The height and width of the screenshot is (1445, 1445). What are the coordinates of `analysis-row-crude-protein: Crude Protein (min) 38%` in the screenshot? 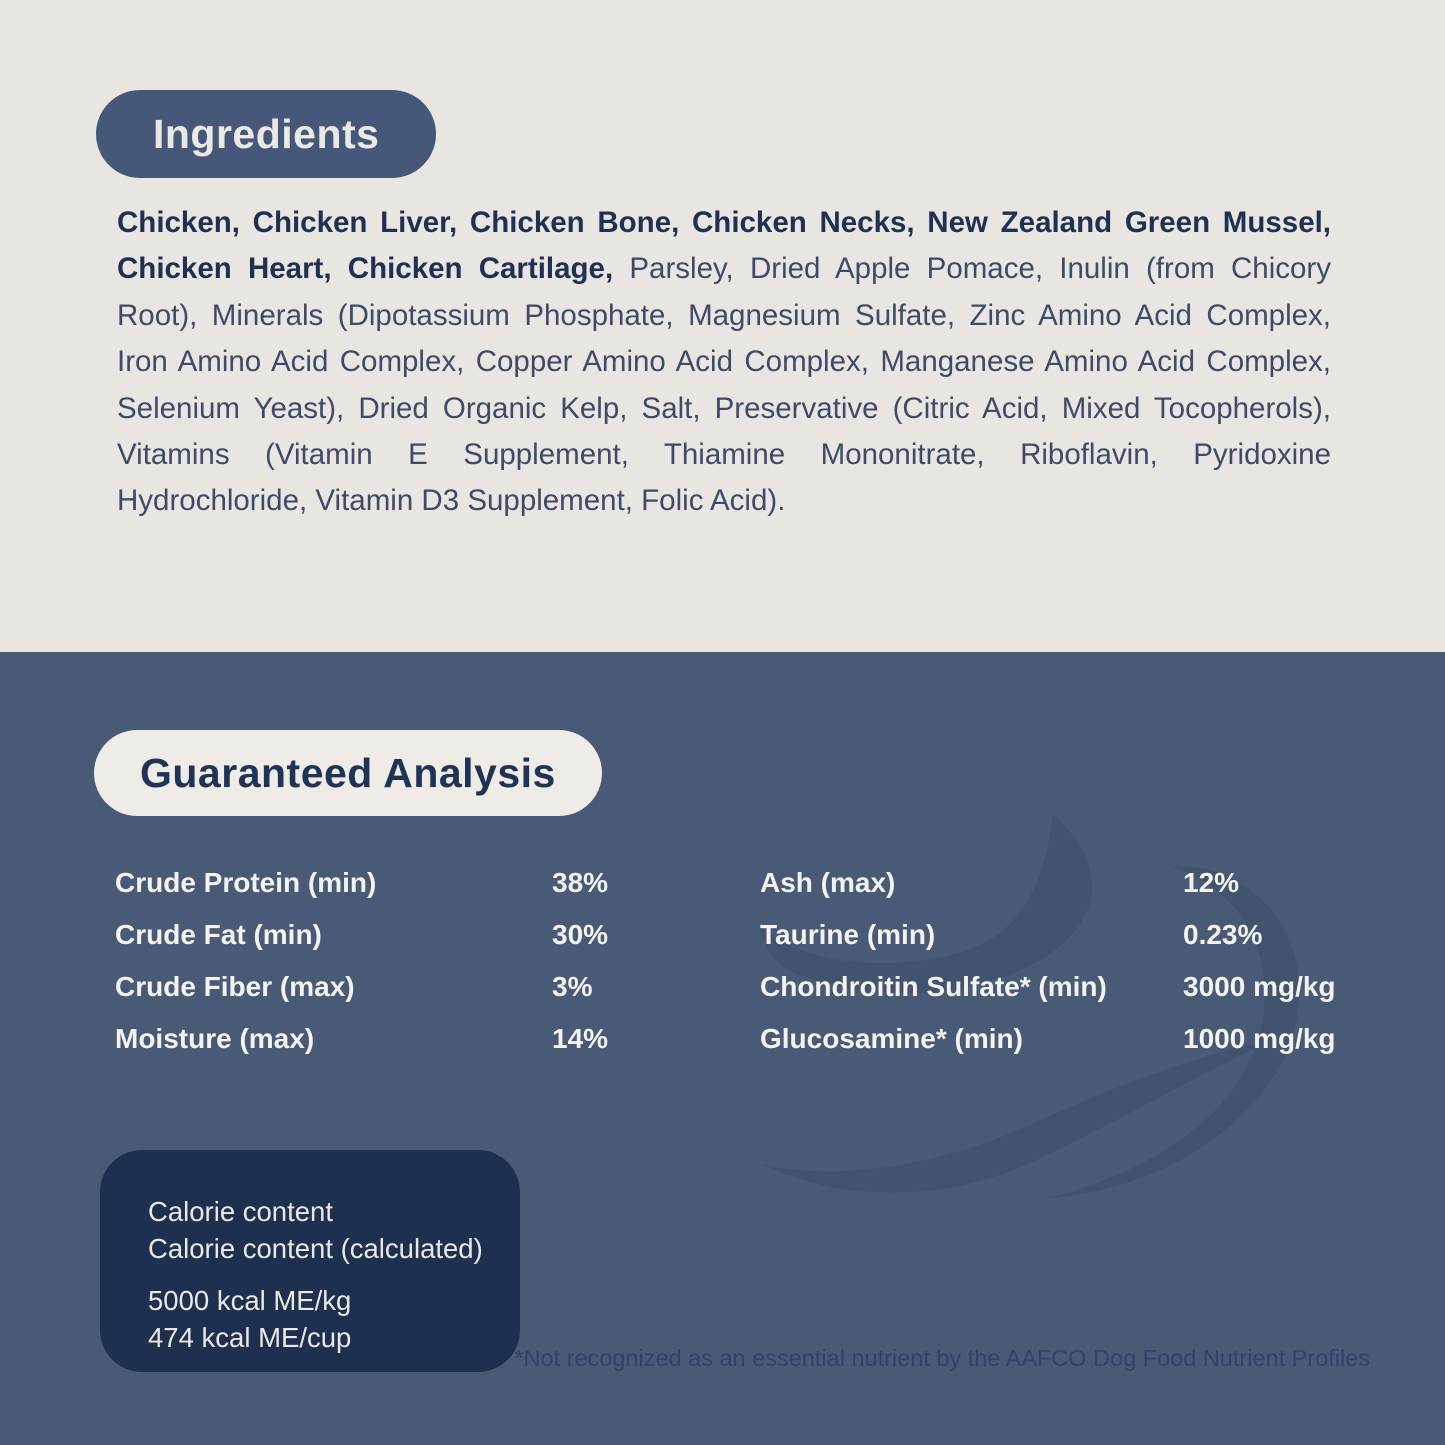 It's located at (395, 883).